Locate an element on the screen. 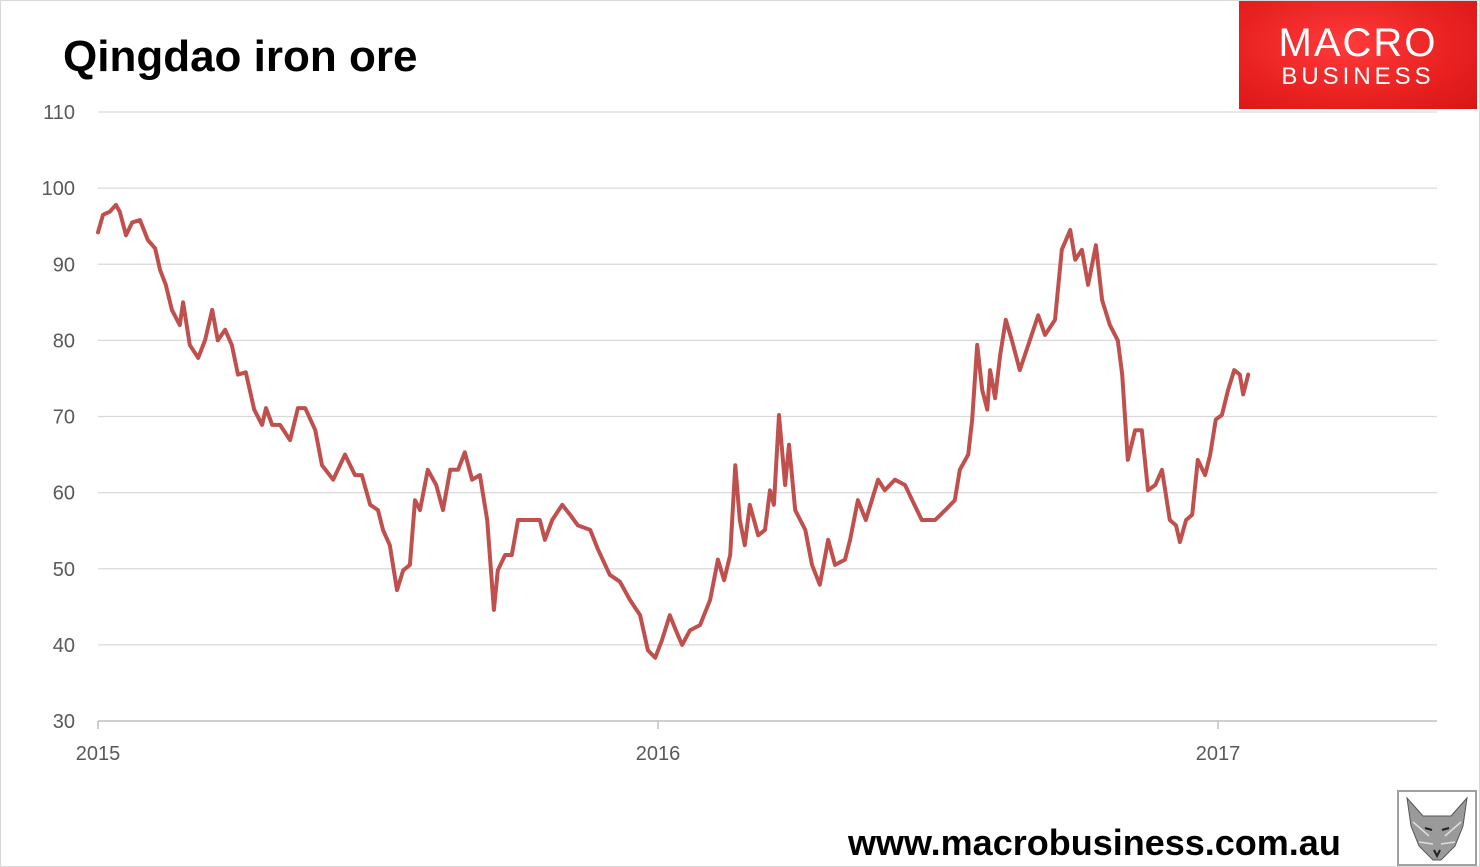  website-url: www.macrobusiness.com.au is located at coordinates (1094, 842).